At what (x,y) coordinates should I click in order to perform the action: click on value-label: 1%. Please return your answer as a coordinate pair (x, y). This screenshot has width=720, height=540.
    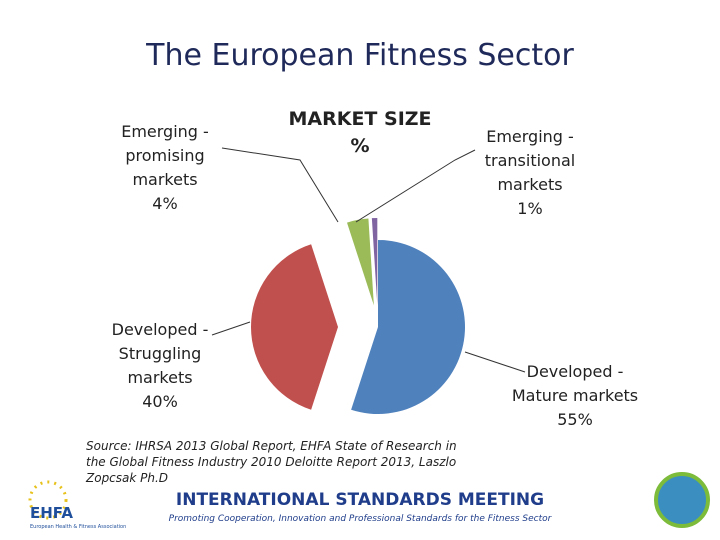
    Looking at the image, I should click on (530, 208).